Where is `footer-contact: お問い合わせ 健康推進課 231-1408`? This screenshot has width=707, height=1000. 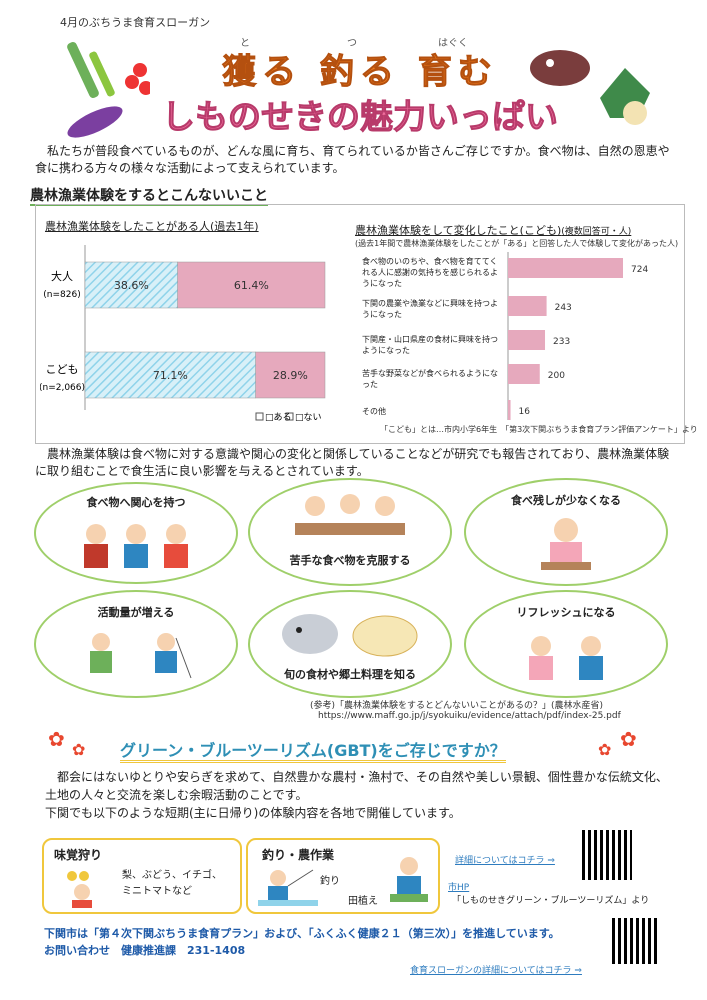
footer-contact: お問い合わせ 健康推進課 231-1408 is located at coordinates (145, 950).